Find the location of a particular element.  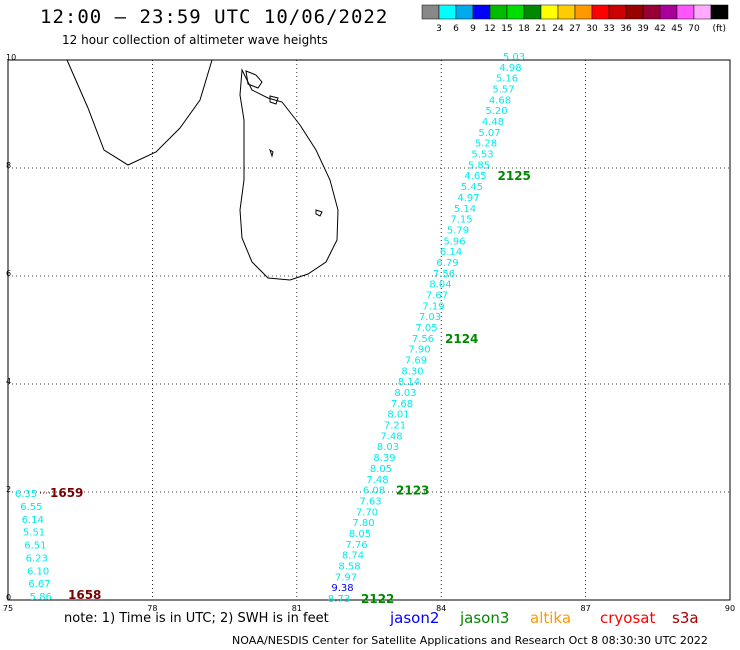

wave-height-label: 8.39 is located at coordinates (384, 458).